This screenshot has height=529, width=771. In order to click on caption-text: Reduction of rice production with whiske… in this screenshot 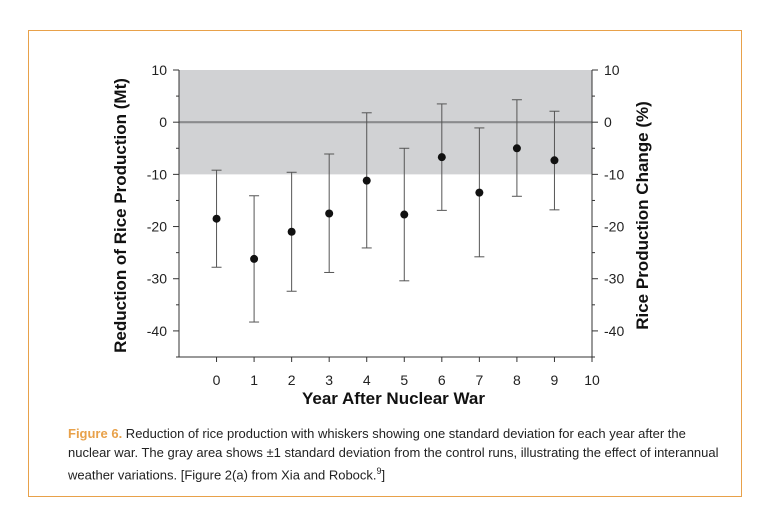, I will do `click(393, 454)`.